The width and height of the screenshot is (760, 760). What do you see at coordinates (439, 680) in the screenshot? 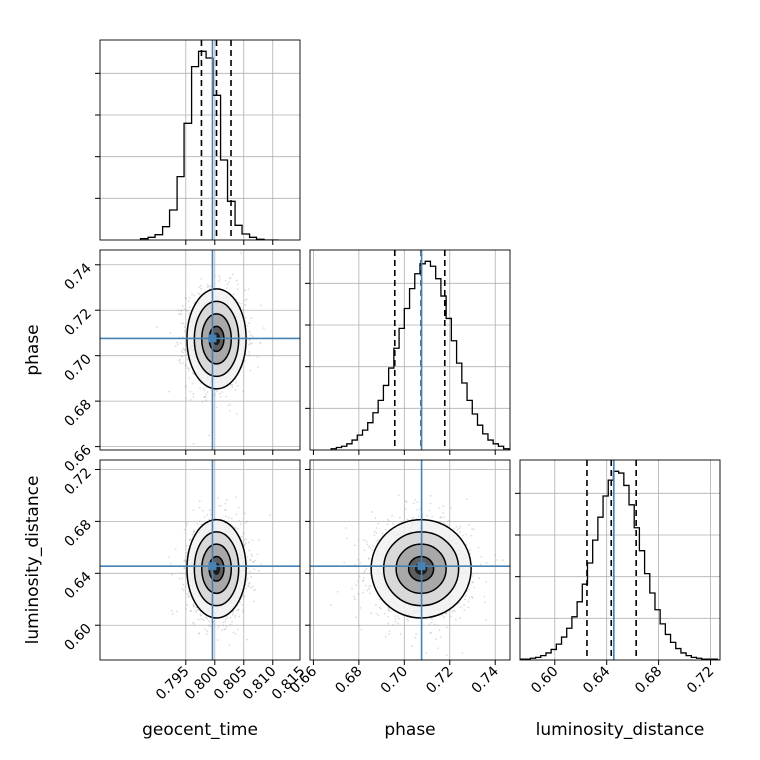
I see `x-tick-label: 0.72` at bounding box center [439, 680].